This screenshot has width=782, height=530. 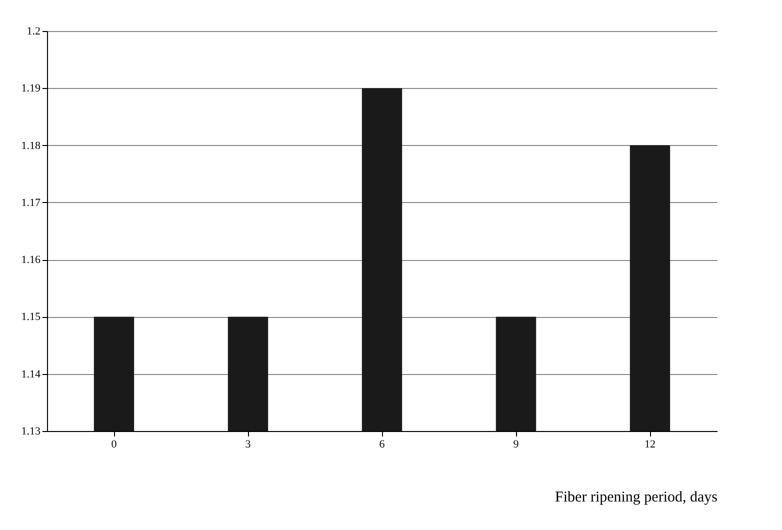 What do you see at coordinates (31, 432) in the screenshot?
I see `y-tick-label: 1.13` at bounding box center [31, 432].